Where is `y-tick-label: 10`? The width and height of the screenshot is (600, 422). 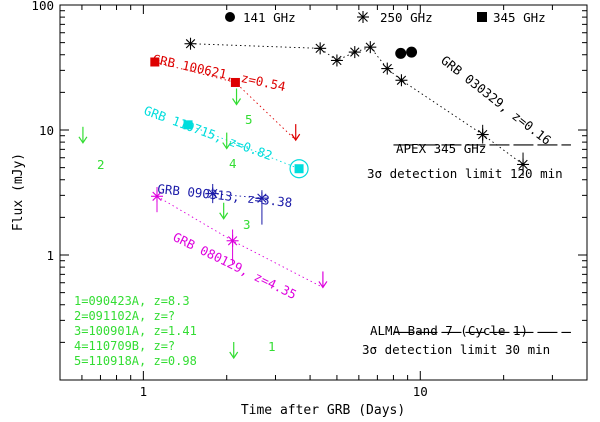 y-tick-label: 10 is located at coordinates (46, 130).